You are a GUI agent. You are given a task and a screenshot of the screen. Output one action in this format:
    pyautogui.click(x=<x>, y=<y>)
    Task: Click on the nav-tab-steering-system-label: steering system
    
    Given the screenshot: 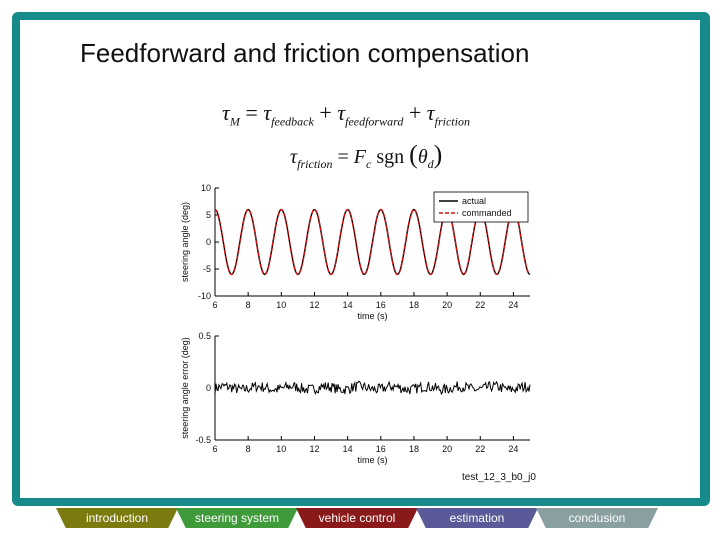 What is the action you would take?
    pyautogui.click(x=237, y=518)
    